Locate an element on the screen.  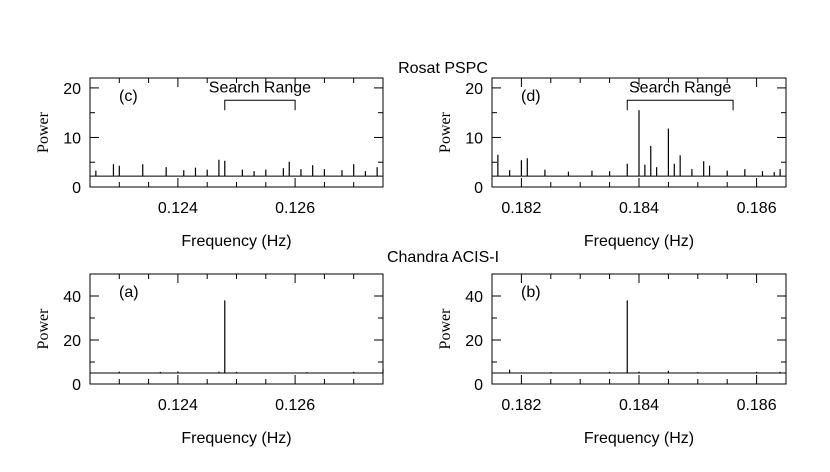
panel-label: (c) is located at coordinates (128, 96).